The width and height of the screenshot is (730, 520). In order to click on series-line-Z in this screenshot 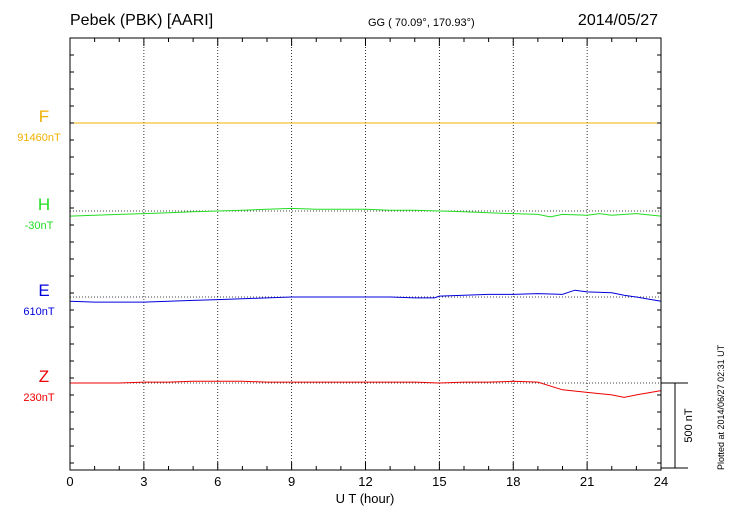, I will do `click(366, 389)`.